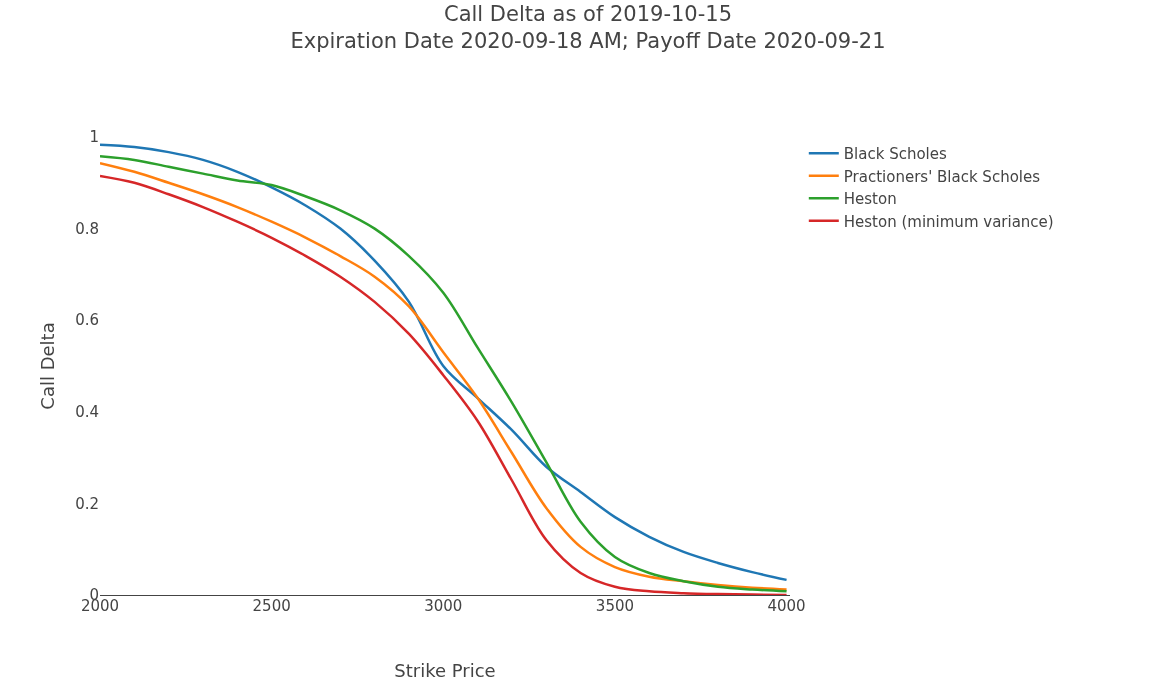  What do you see at coordinates (271, 606) in the screenshot?
I see `x-tick-label: 2500` at bounding box center [271, 606].